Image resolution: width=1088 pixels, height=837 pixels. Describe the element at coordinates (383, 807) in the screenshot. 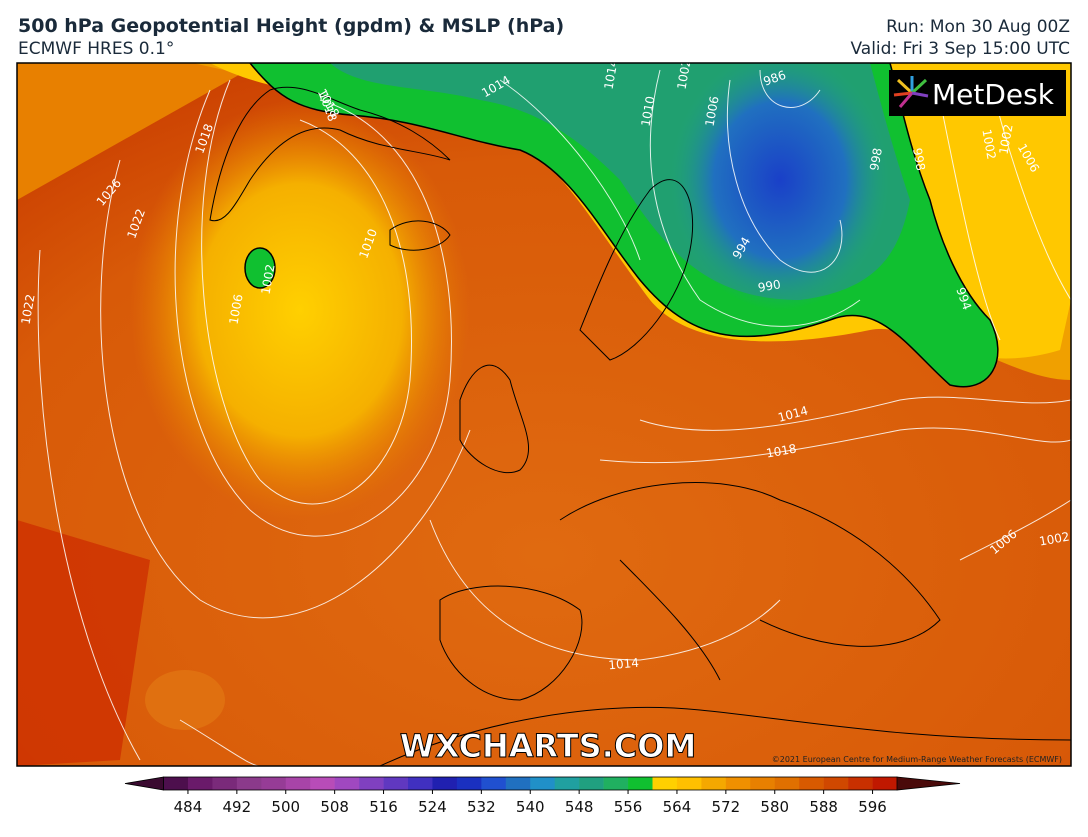

I see `colorbar-tick-label: 516` at that location.